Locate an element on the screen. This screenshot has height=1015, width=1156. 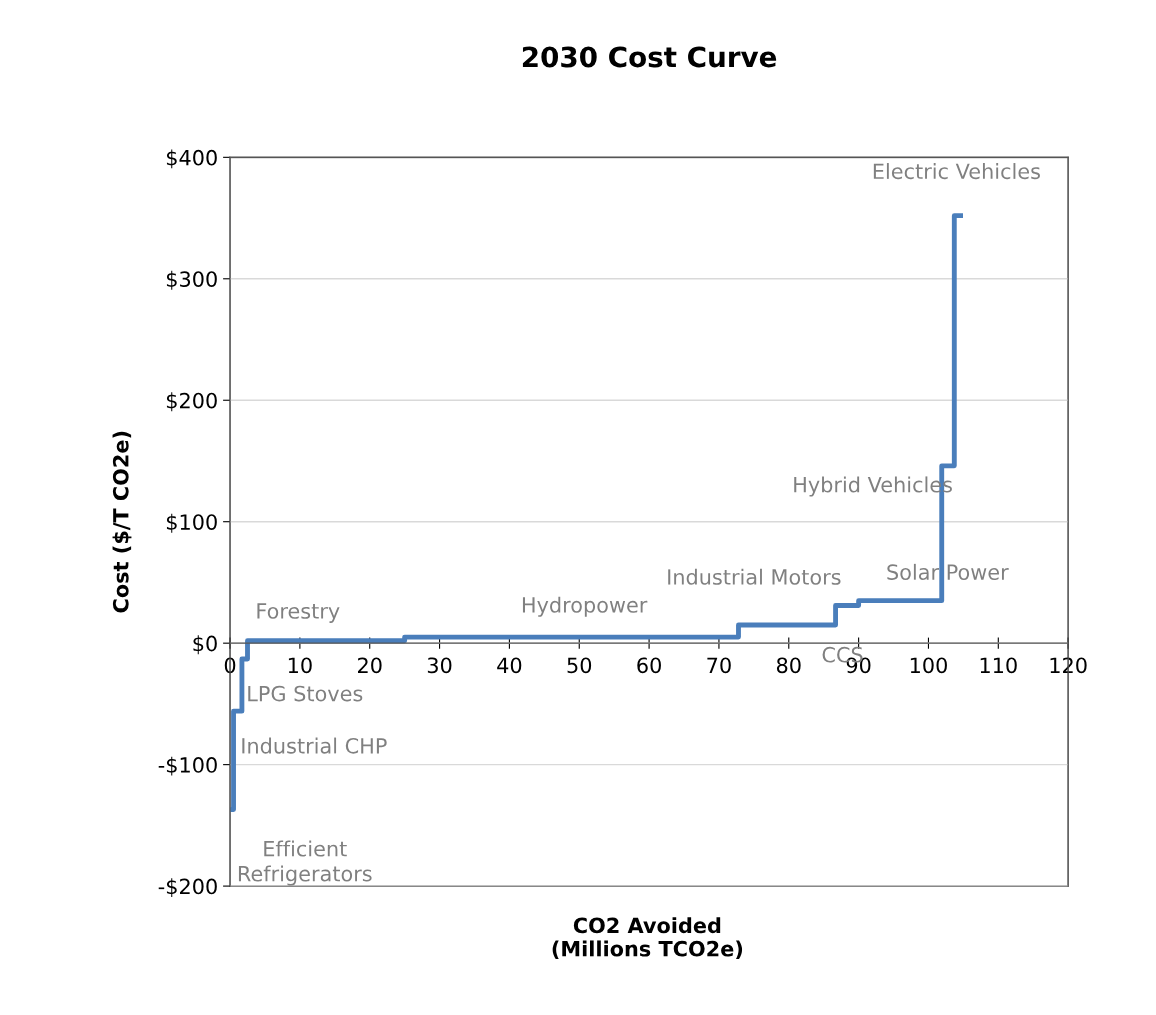
chart-title: 2030 Cost Curve is located at coordinates (649, 57).